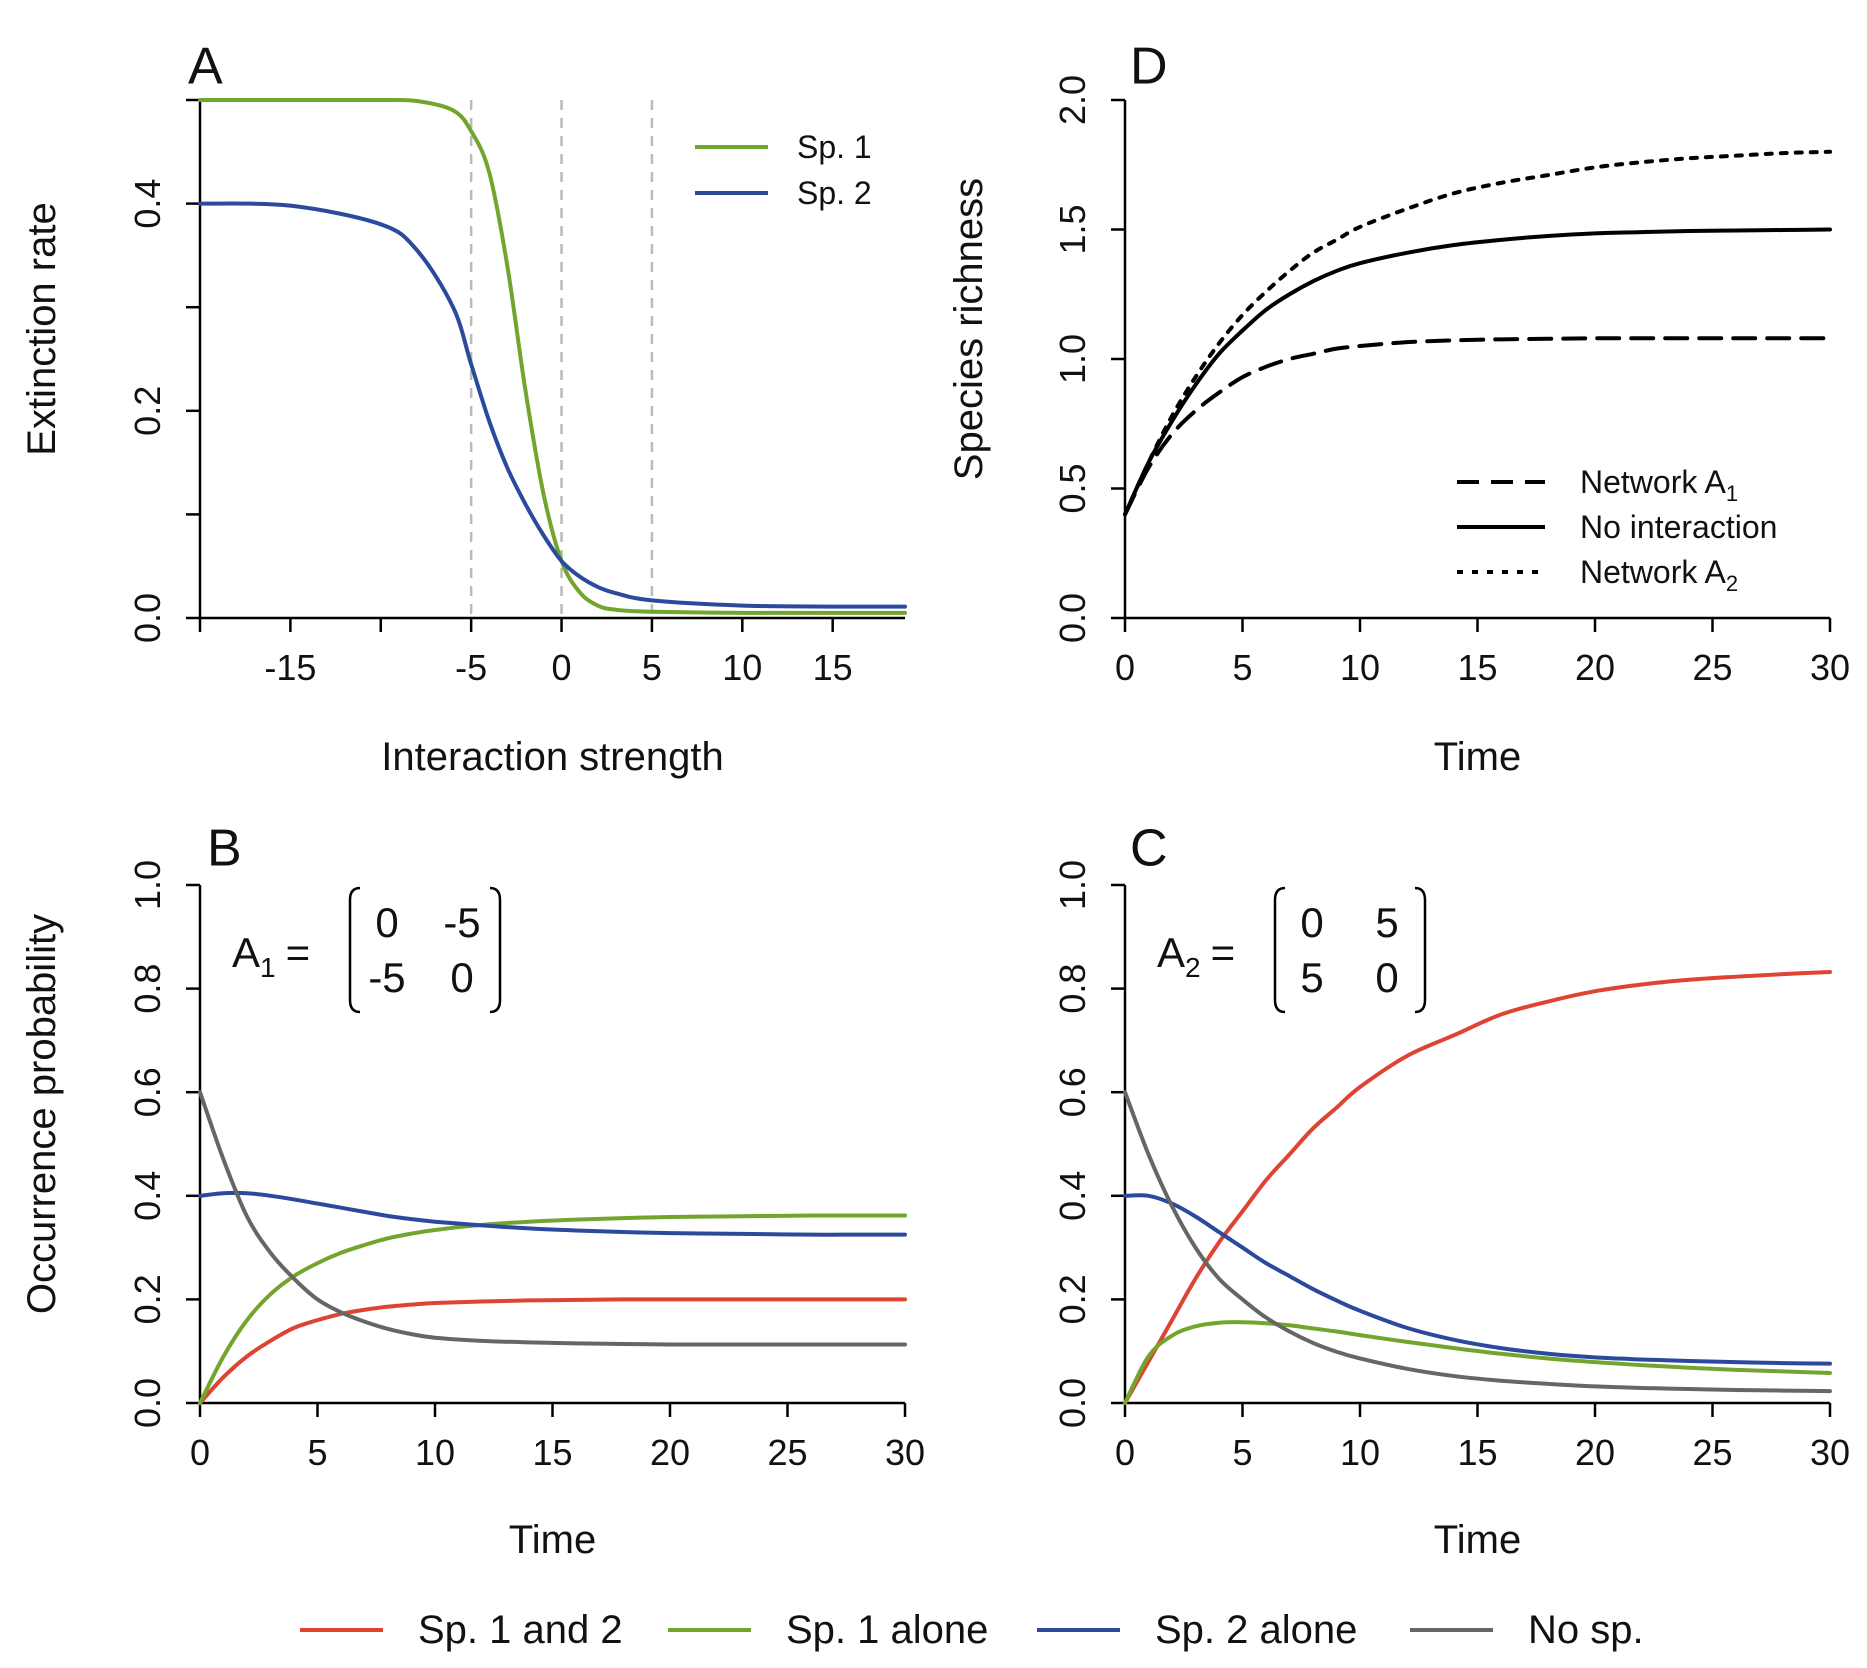 This screenshot has height=1668, width=1867. Describe the element at coordinates (1149, 67) in the screenshot. I see `panel-letter: D` at that location.